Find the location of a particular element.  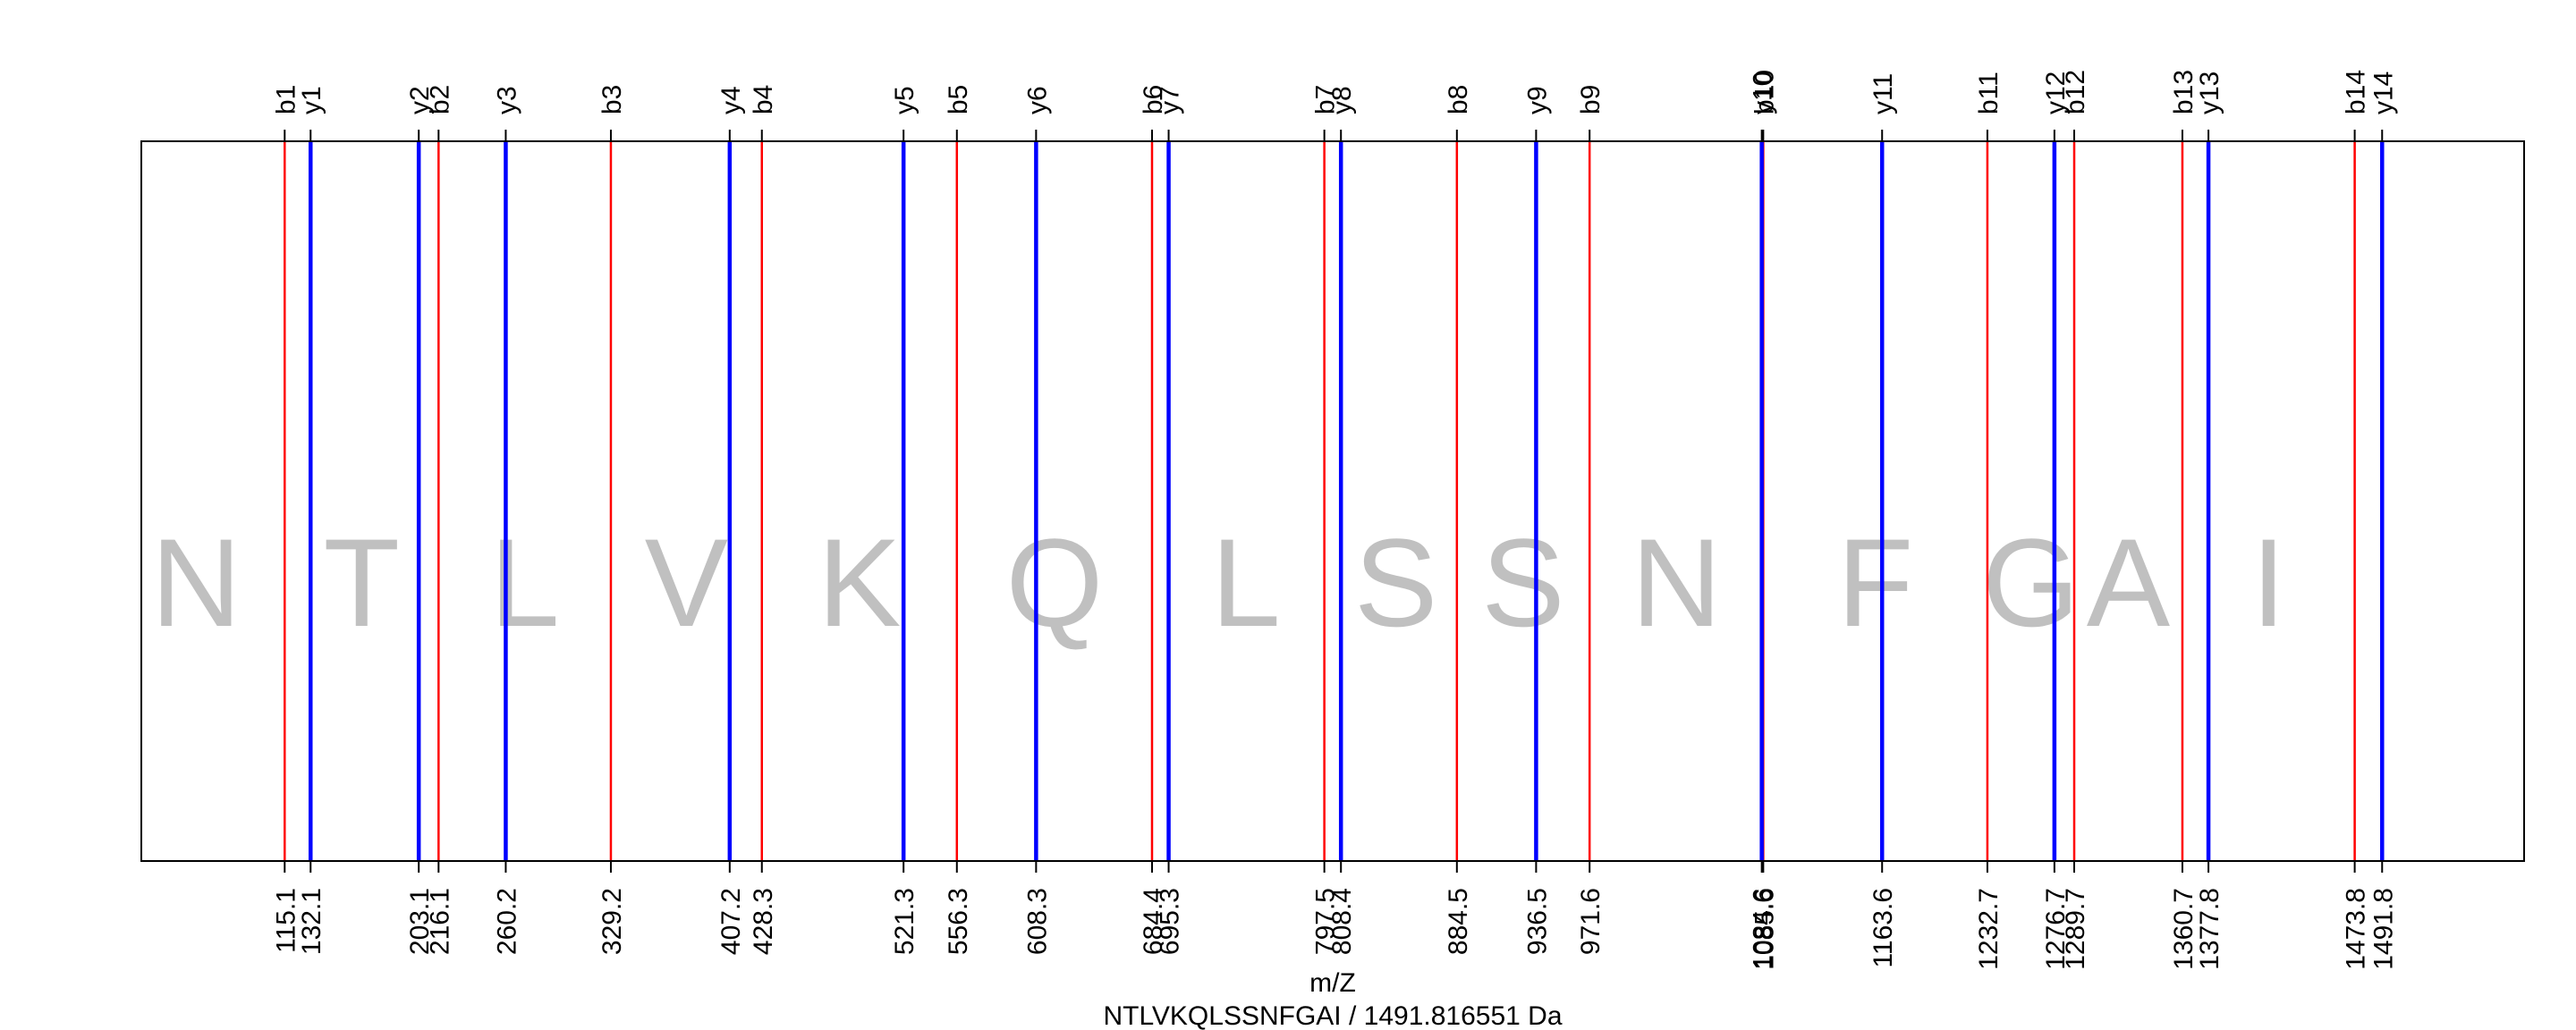

b-ion-name-label: b6 is located at coordinates (1153, 100).